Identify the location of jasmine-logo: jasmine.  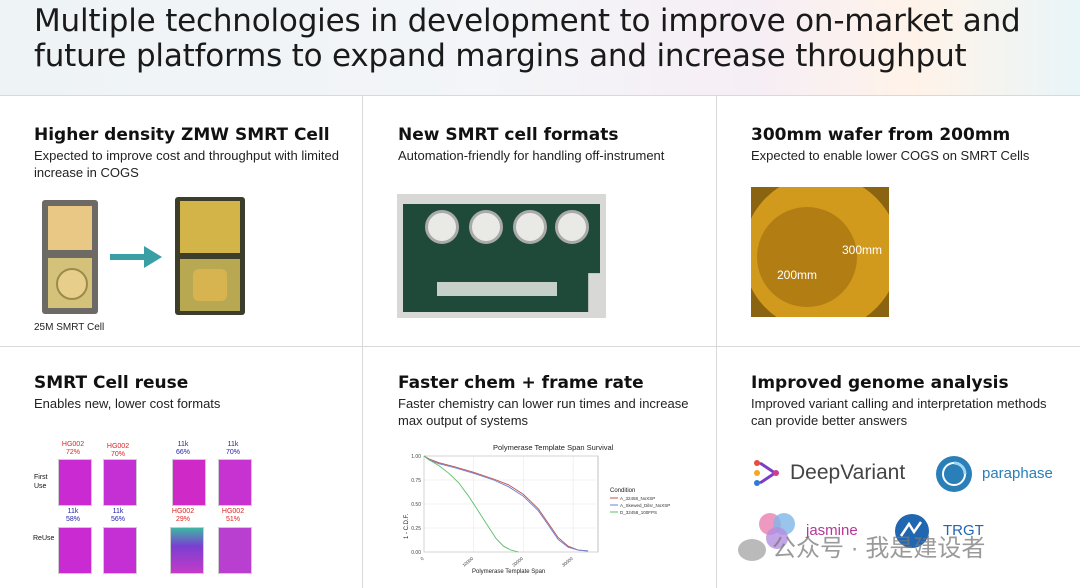
(832, 530).